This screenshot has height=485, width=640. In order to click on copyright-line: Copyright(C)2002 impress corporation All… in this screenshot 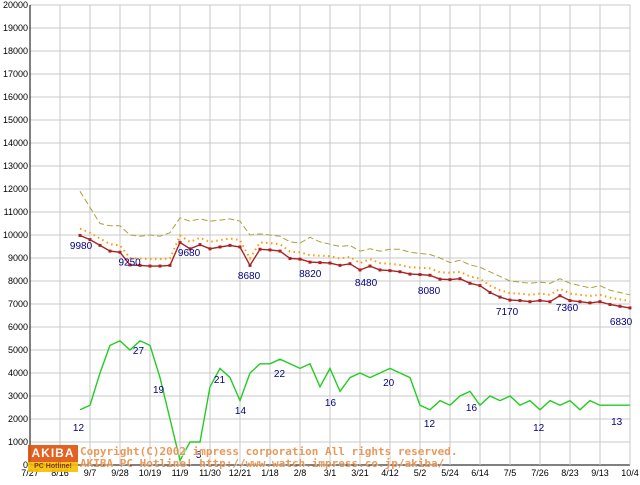, I will do `click(269, 451)`.